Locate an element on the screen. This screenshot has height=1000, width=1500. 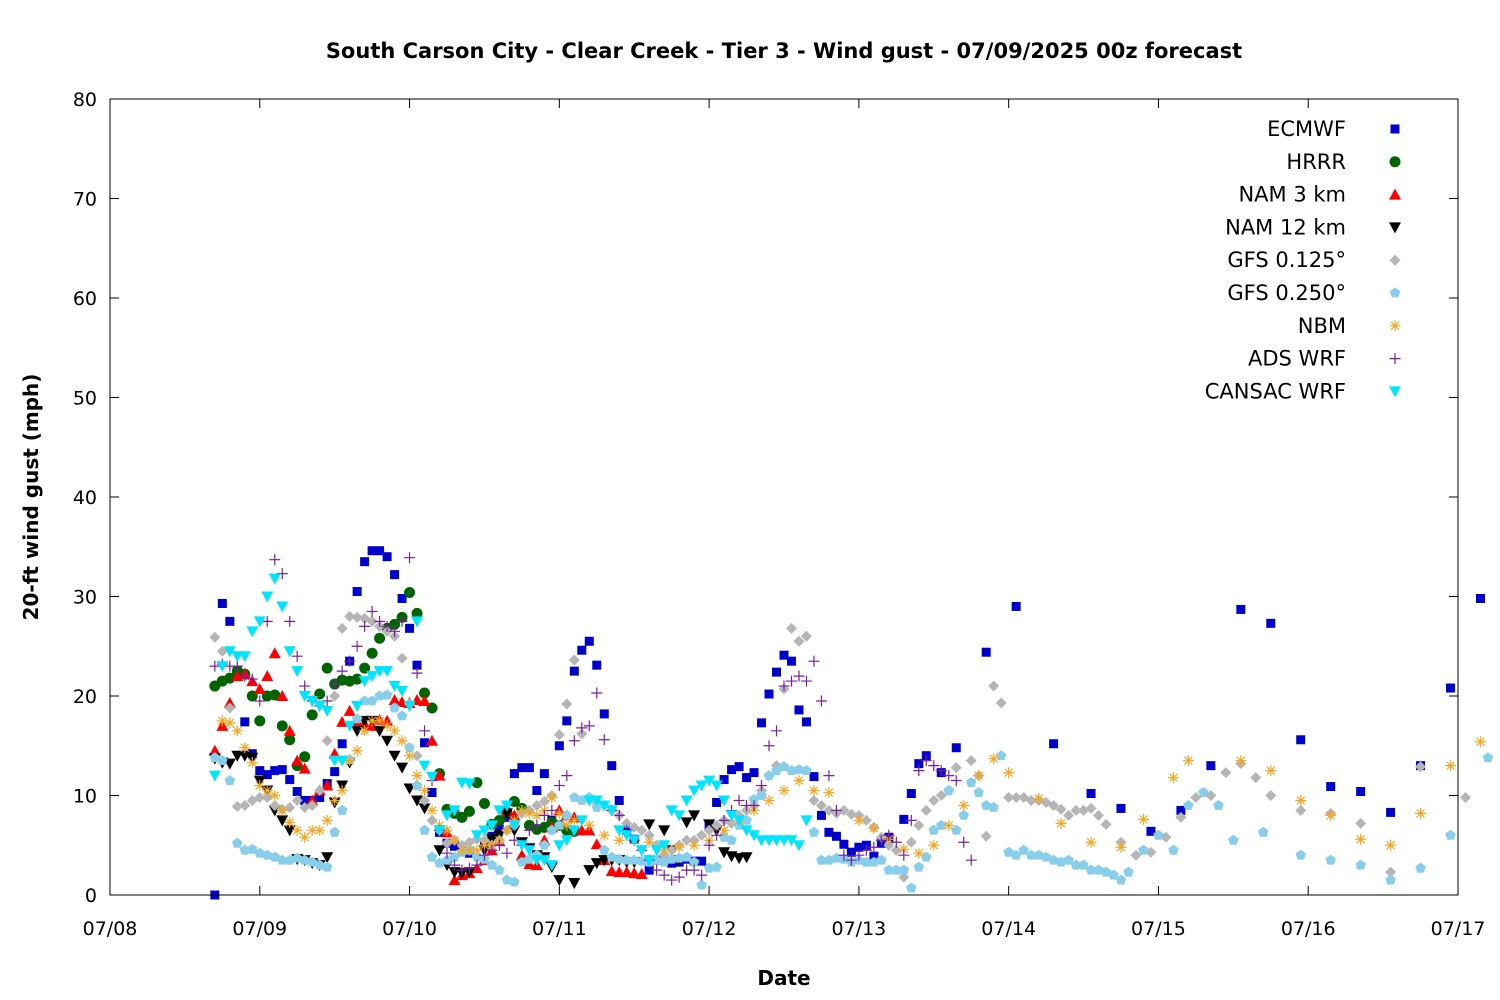
legend-marker is located at coordinates (1395, 326).